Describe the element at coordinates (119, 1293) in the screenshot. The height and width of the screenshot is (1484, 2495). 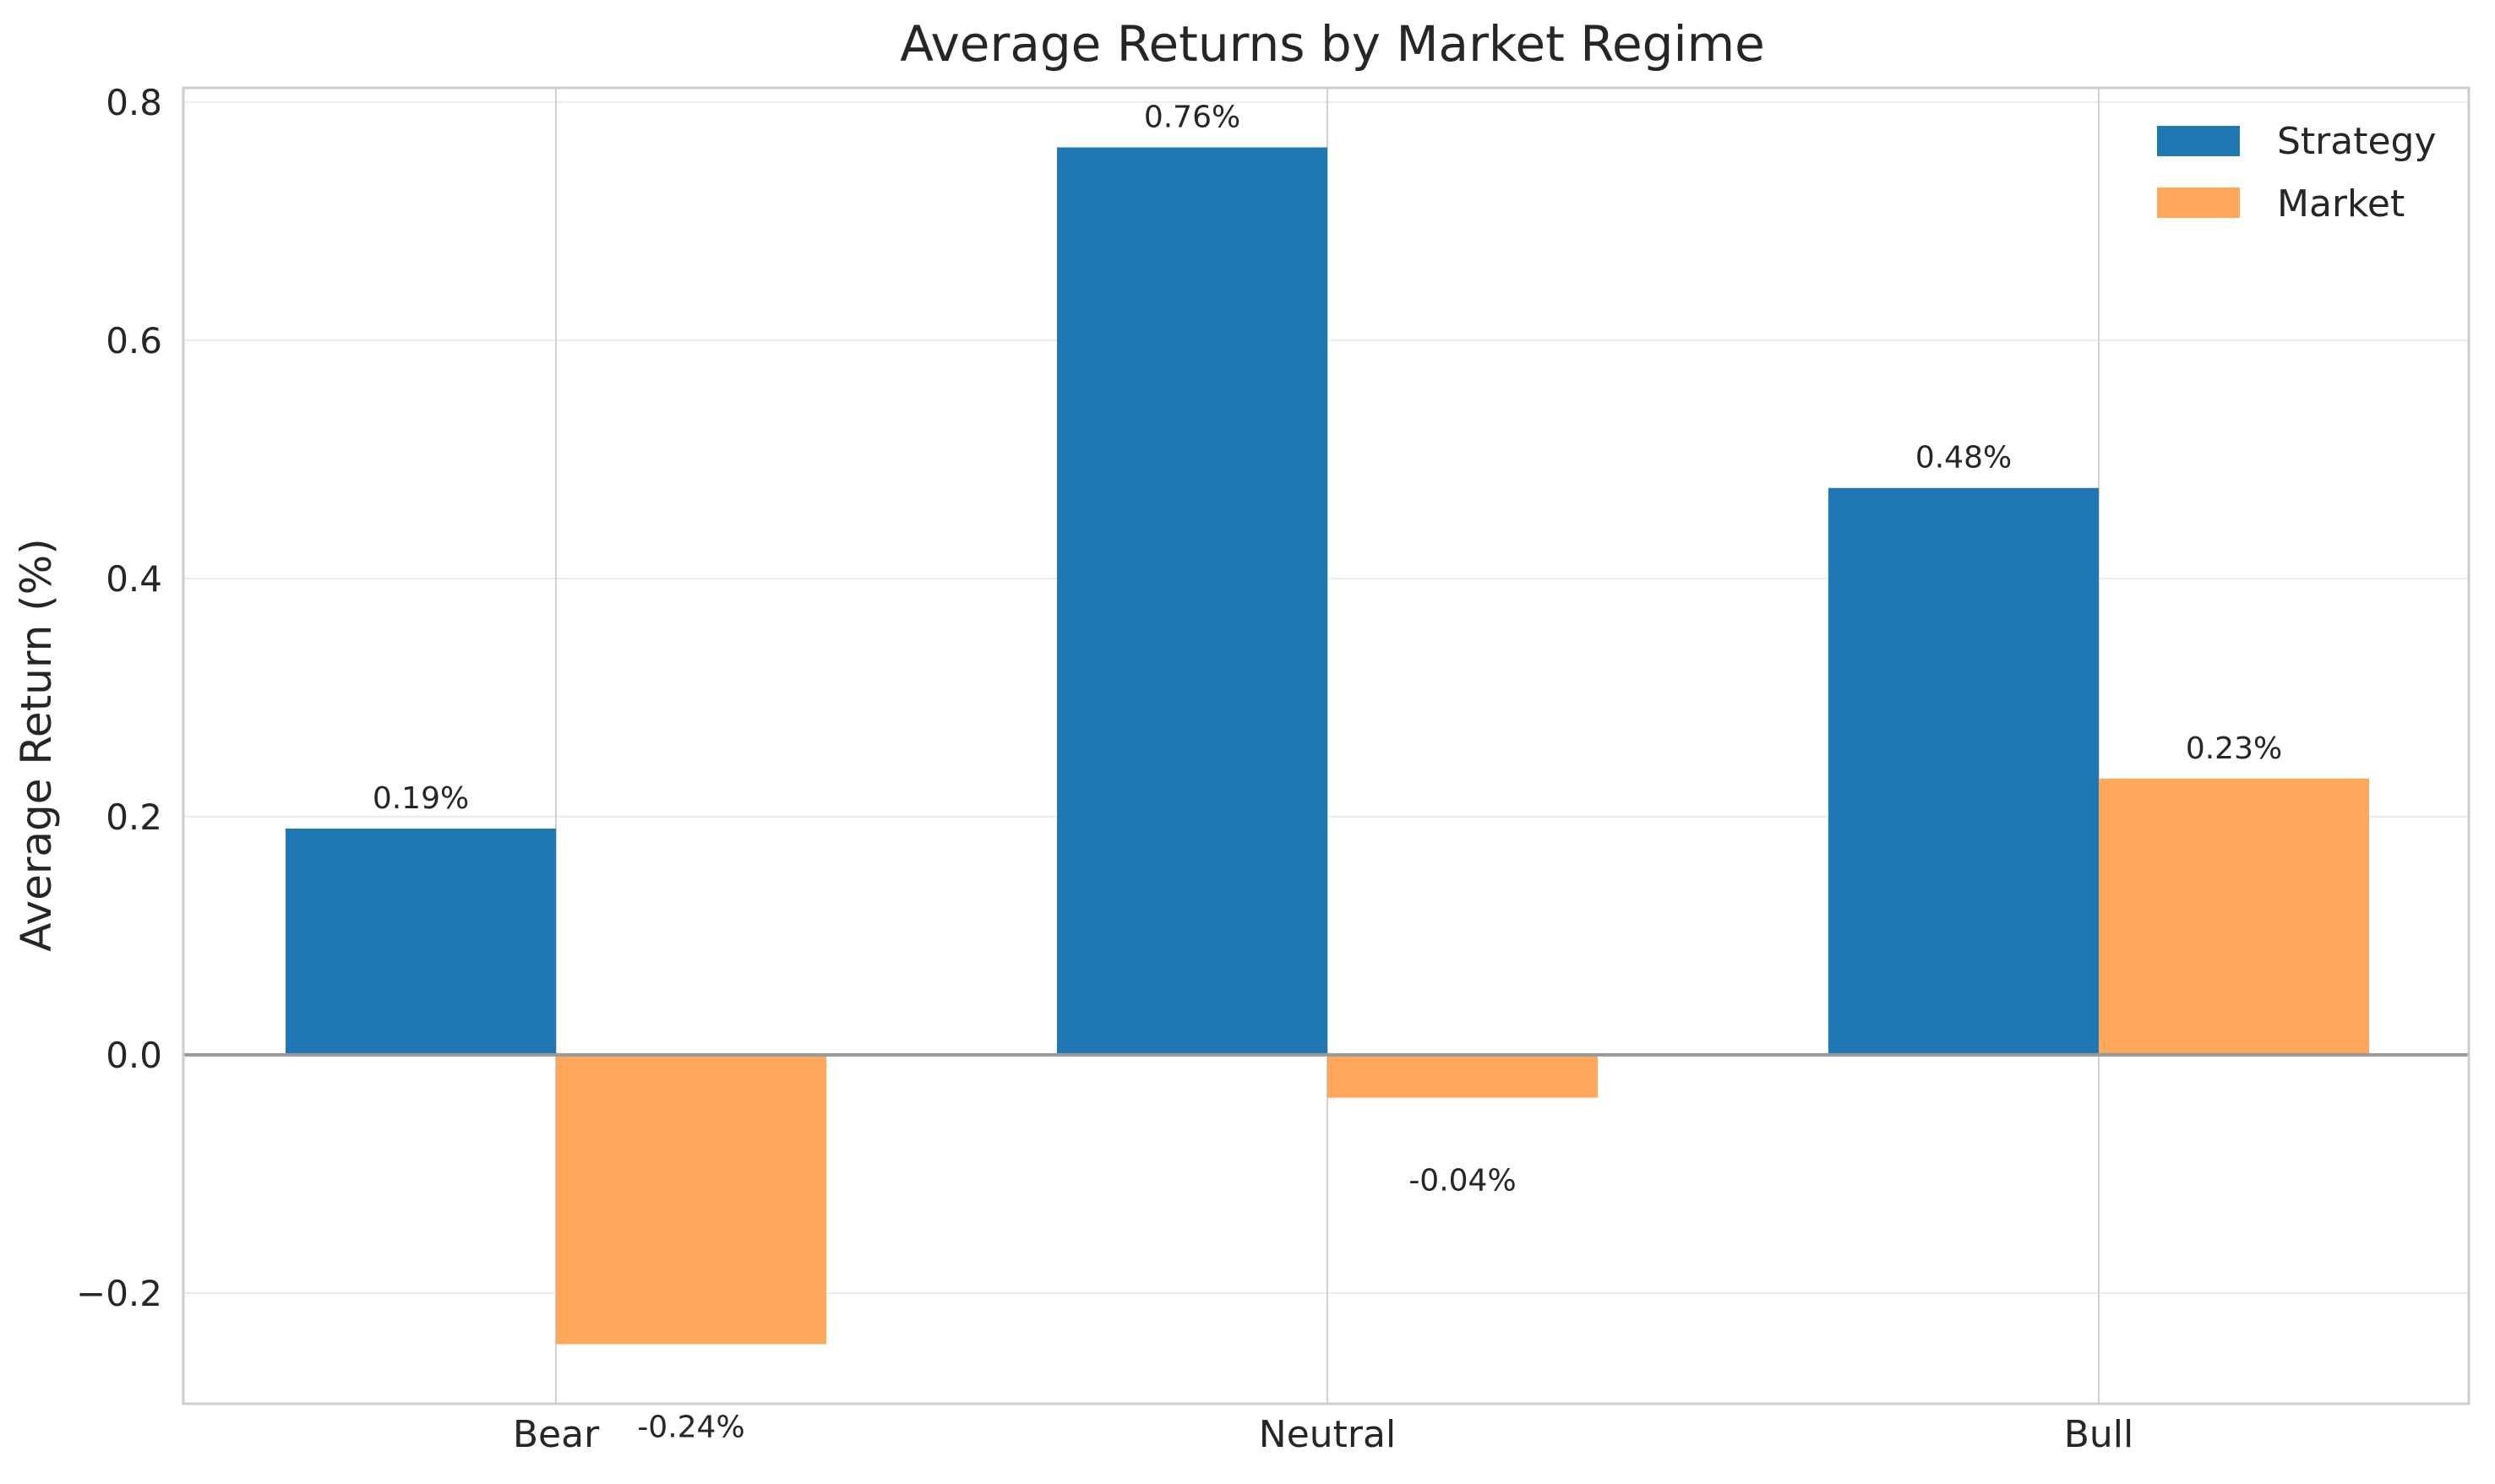
I see `y-tick-label: −0.2` at that location.